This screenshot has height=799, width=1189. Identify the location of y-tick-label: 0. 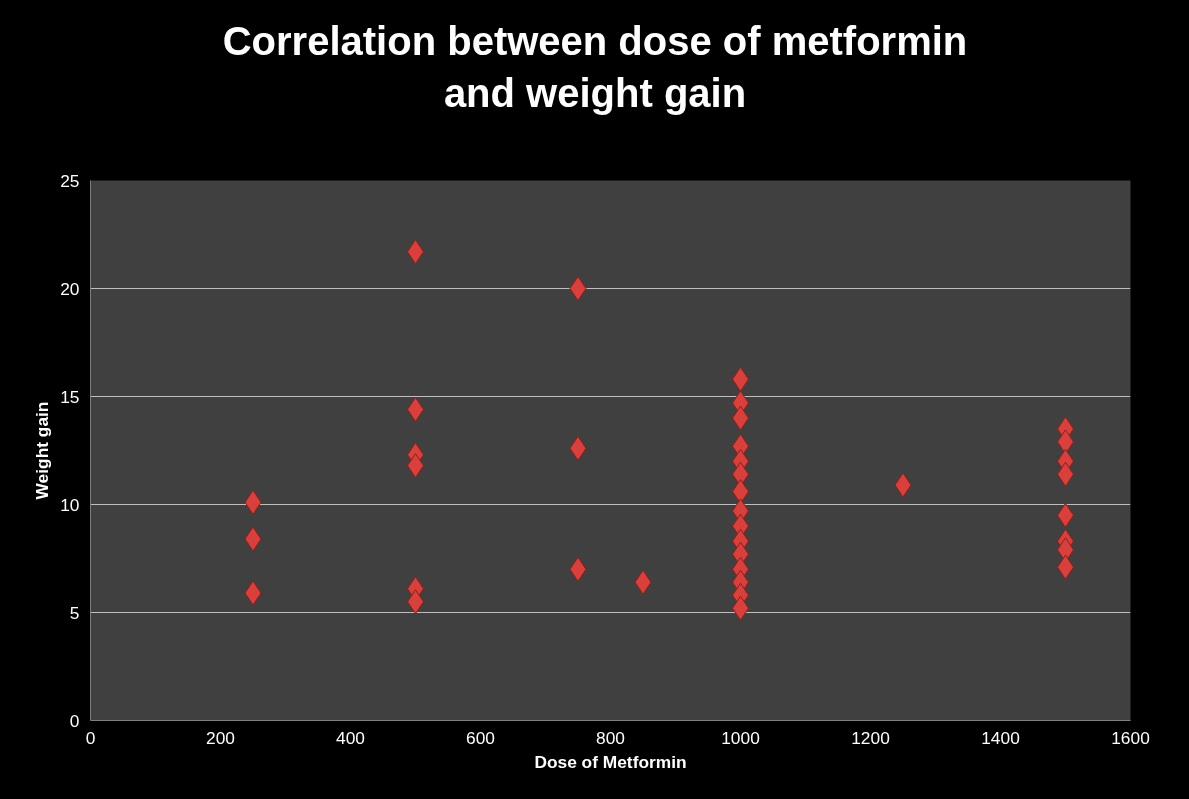
(74, 720).